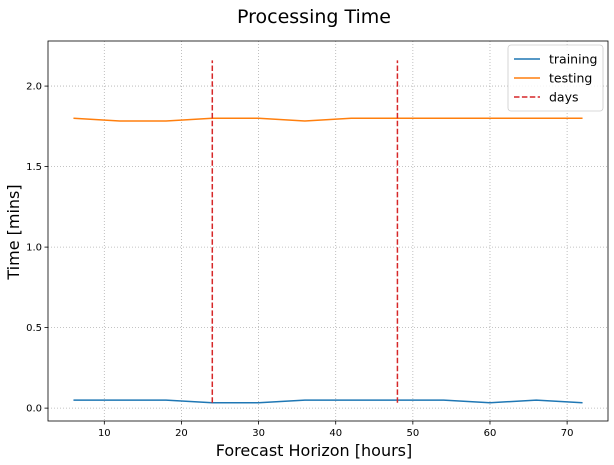  I want to click on x-tick-label: 30, so click(258, 433).